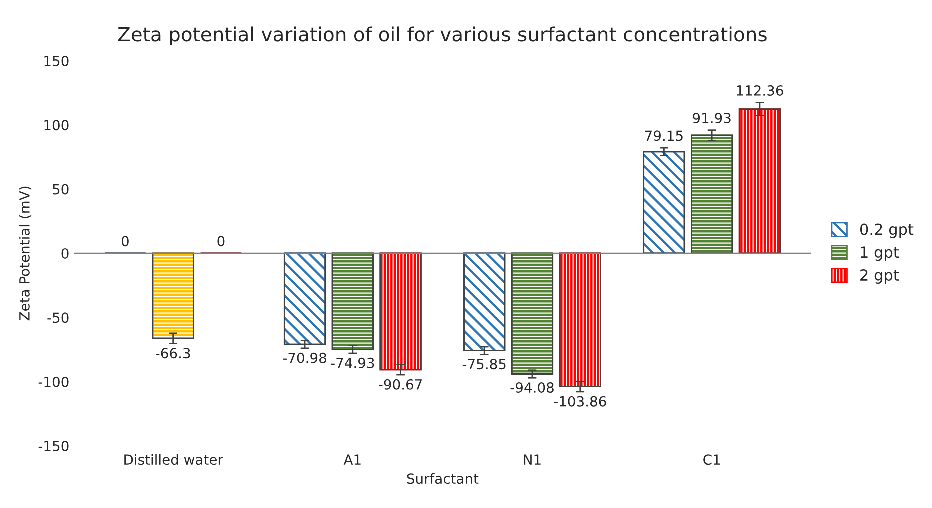  Describe the element at coordinates (173, 353) in the screenshot. I see `data-label: -66.3` at that location.